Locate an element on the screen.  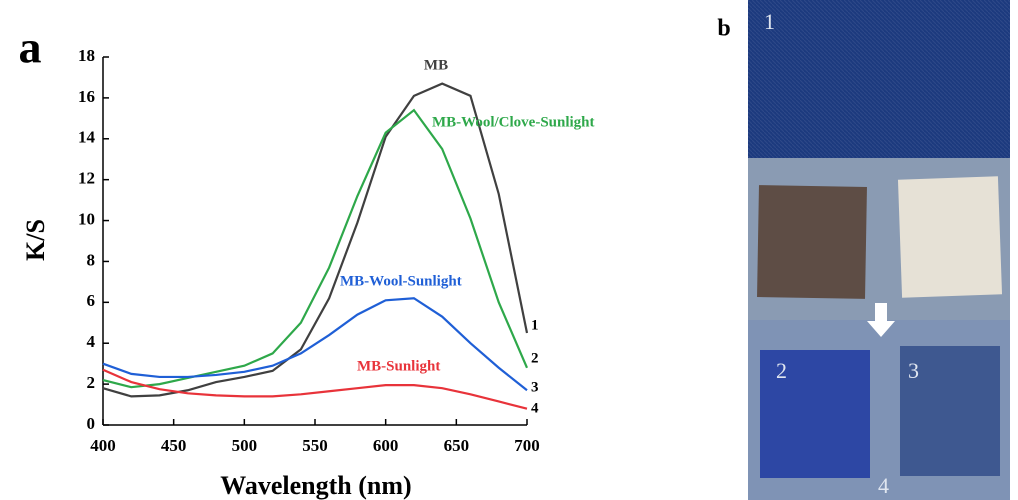
fabric-brown is located at coordinates (812, 242).